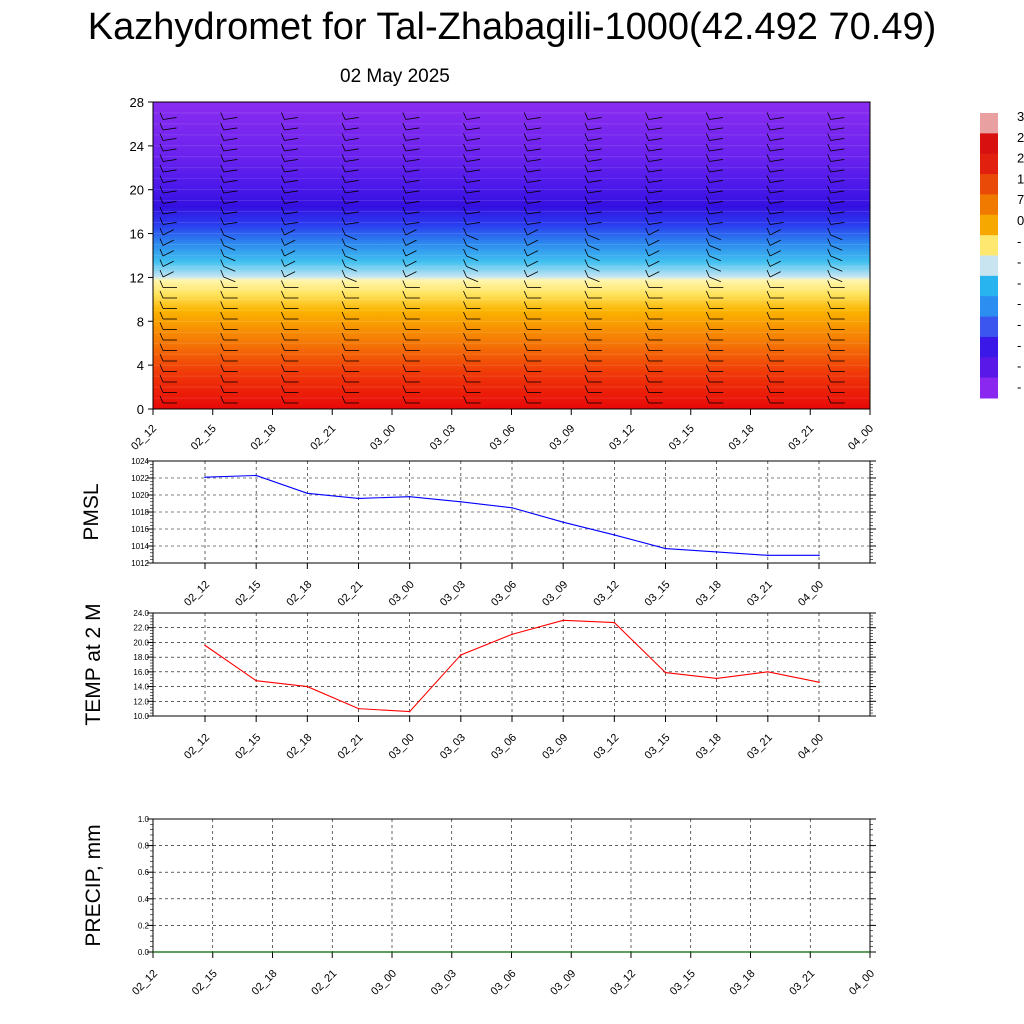 The width and height of the screenshot is (1024, 1024). I want to click on y-tick-label: 0.2, so click(144, 925).